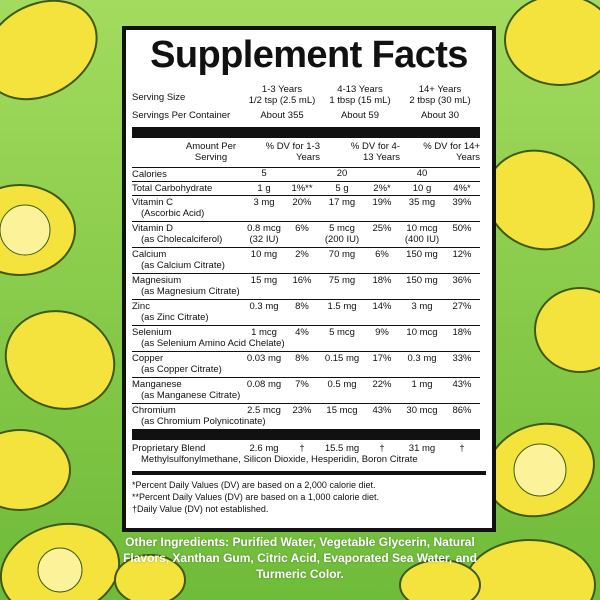 Image resolution: width=600 pixels, height=600 pixels. Describe the element at coordinates (211, 152) in the screenshot. I see `header-text: Amount Per Serving` at that location.